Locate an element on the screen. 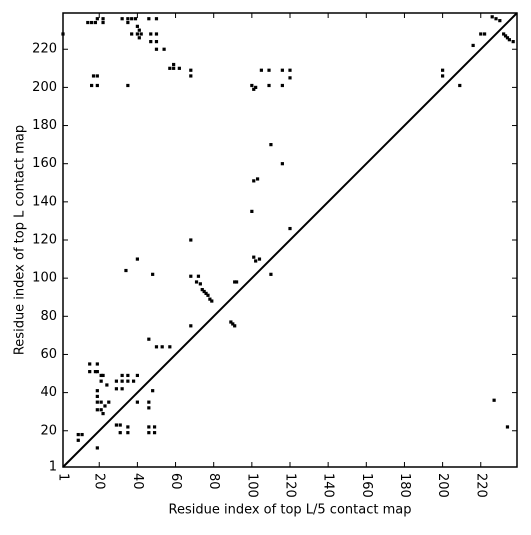  x-tick-label: 20 is located at coordinates (99, 481).